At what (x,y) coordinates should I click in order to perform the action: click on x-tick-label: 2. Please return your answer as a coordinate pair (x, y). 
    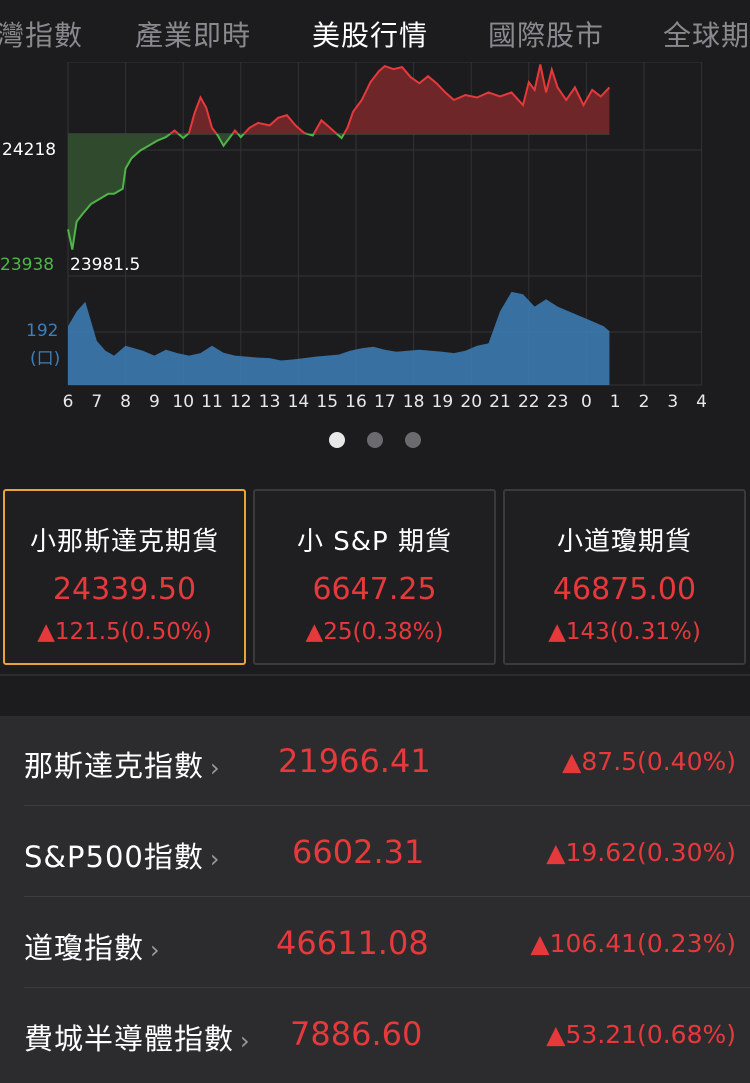
    Looking at the image, I should click on (644, 402).